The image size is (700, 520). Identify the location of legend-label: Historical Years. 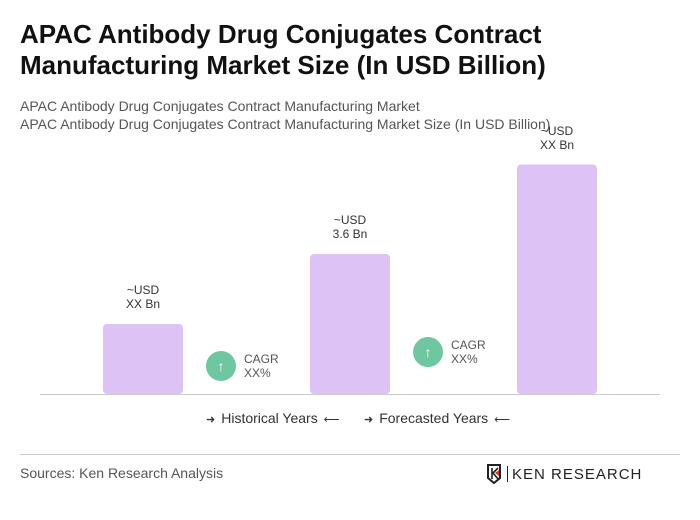
(269, 418).